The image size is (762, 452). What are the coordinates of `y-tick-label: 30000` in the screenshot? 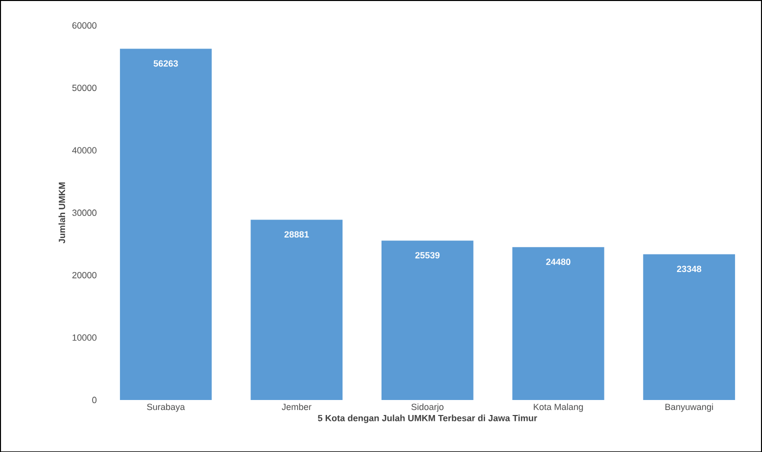 It's located at (84, 212).